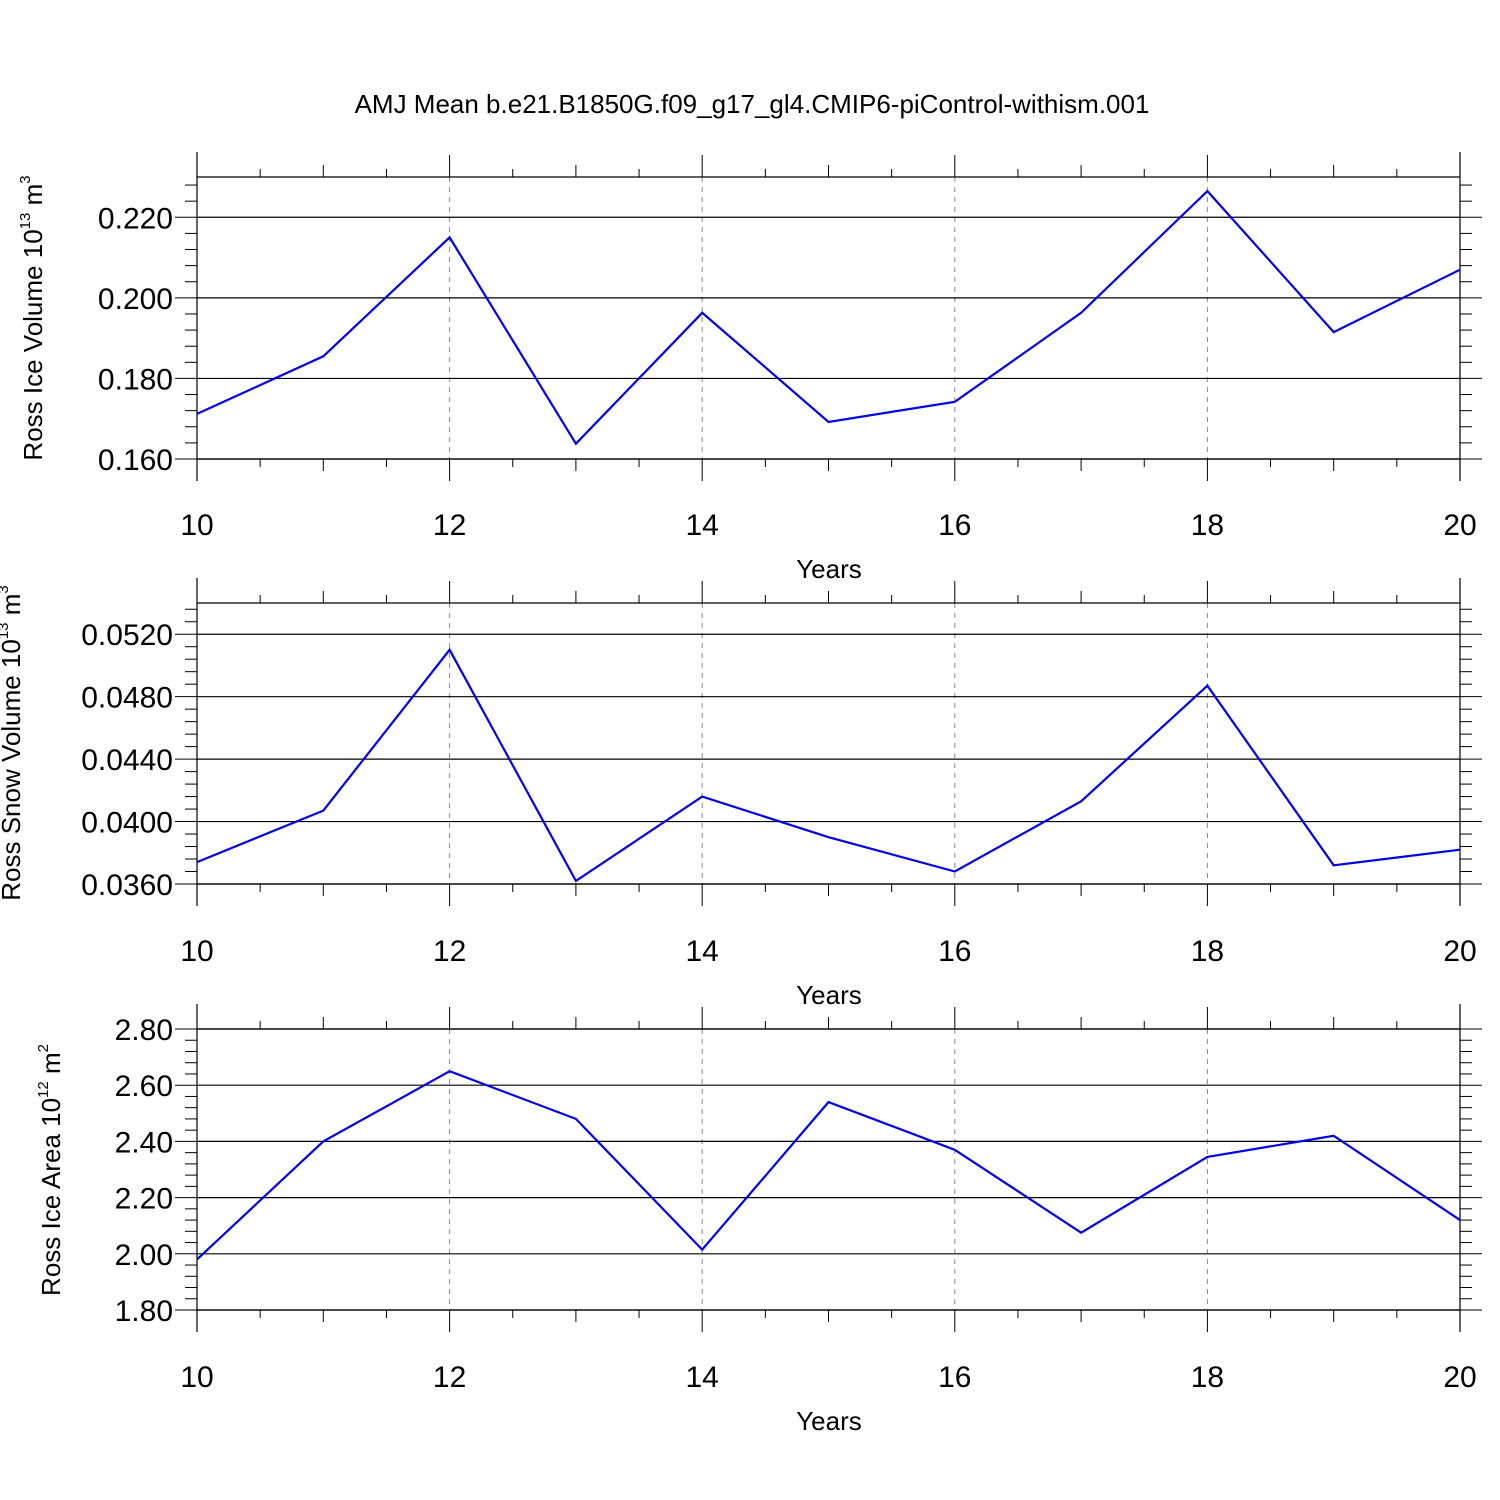  I want to click on y-tick-label: 0.200, so click(135, 299).